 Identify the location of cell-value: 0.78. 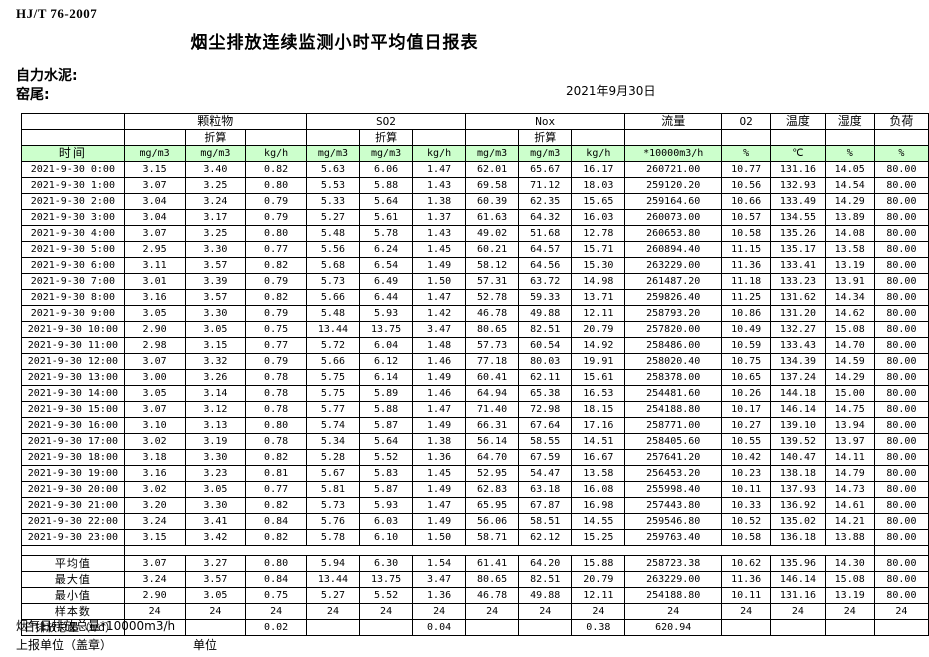
(276, 393).